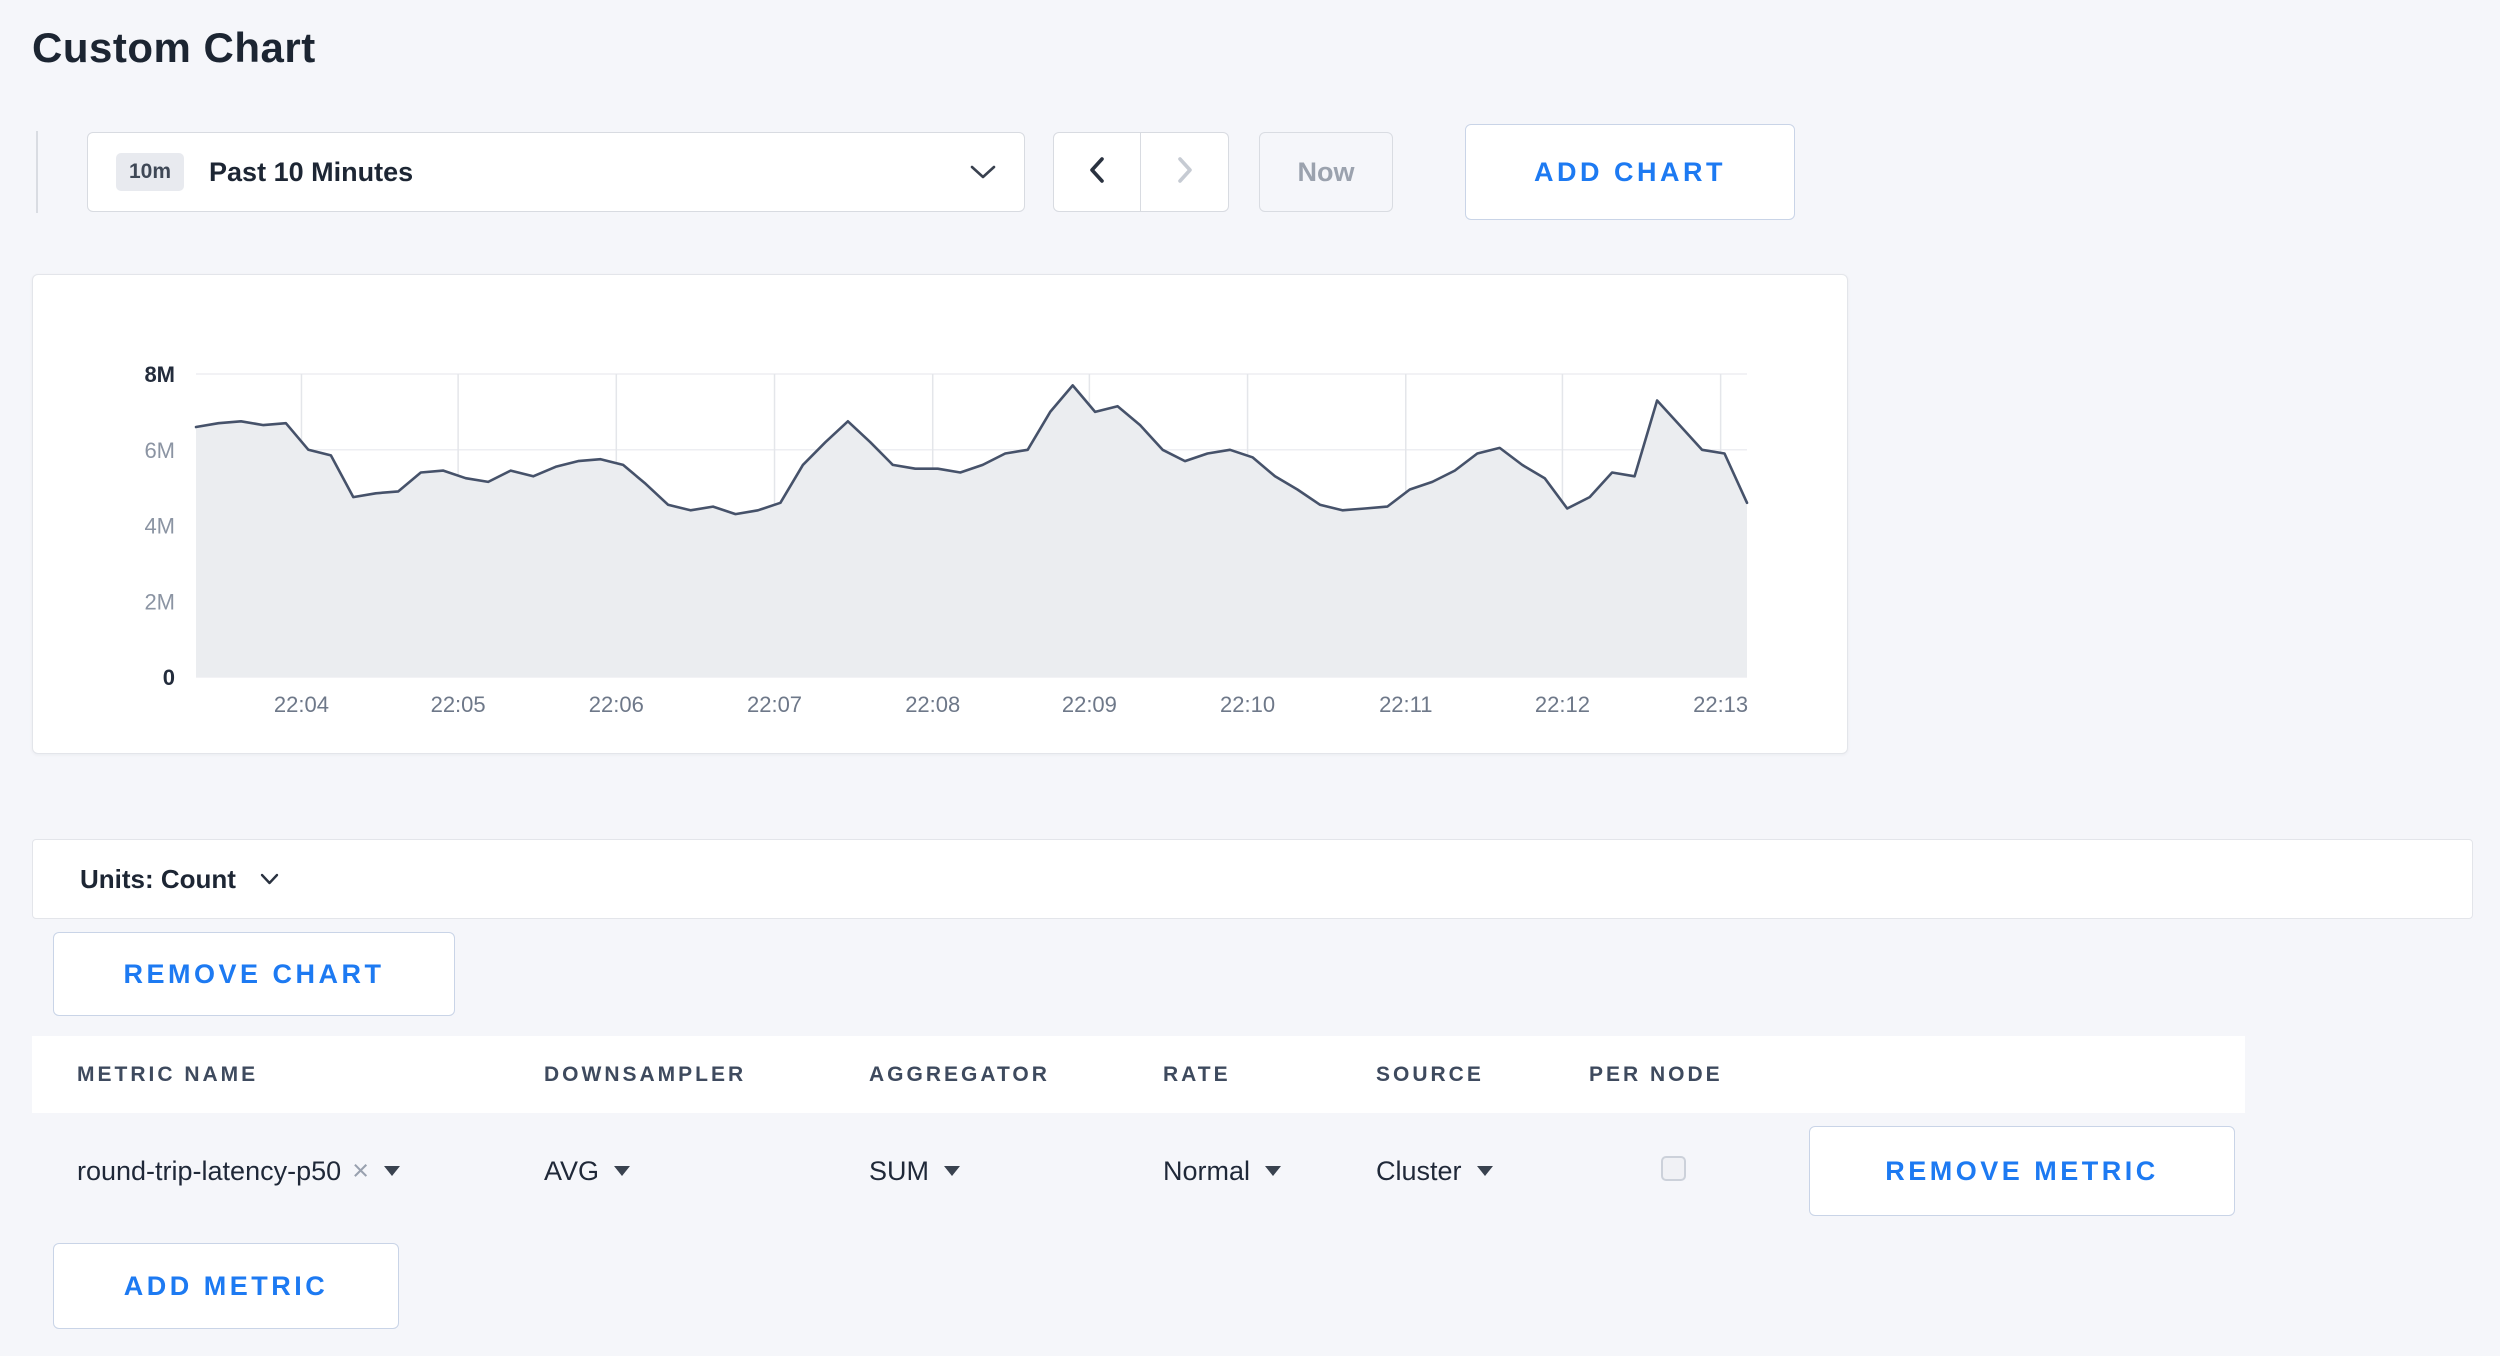 Image resolution: width=2500 pixels, height=1356 pixels. Describe the element at coordinates (159, 526) in the screenshot. I see `svg-text: 4M` at that location.